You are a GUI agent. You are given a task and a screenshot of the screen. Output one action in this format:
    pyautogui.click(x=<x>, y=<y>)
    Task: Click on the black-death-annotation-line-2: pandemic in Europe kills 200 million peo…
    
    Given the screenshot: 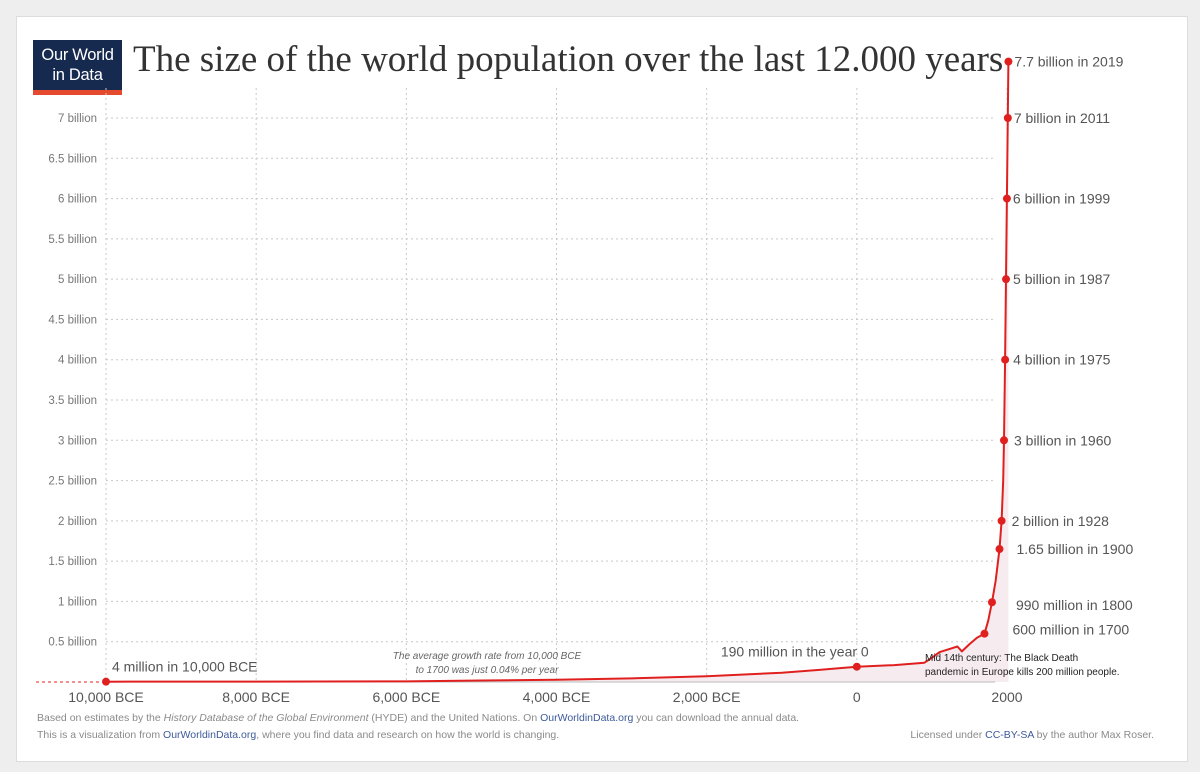 What is the action you would take?
    pyautogui.click(x=1022, y=672)
    